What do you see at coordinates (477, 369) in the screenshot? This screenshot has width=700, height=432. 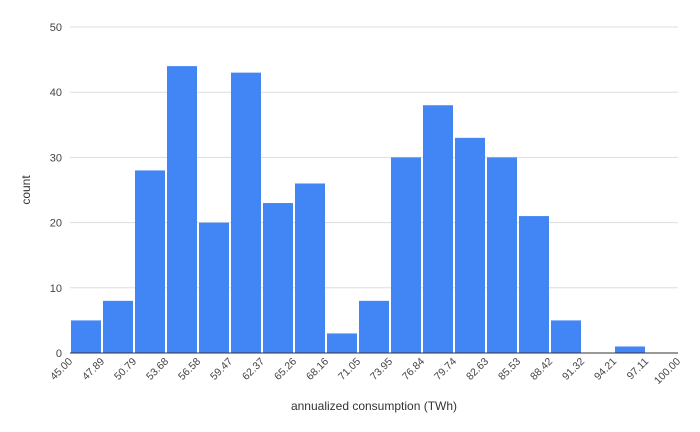 I see `x-tick-label: 82.63` at bounding box center [477, 369].